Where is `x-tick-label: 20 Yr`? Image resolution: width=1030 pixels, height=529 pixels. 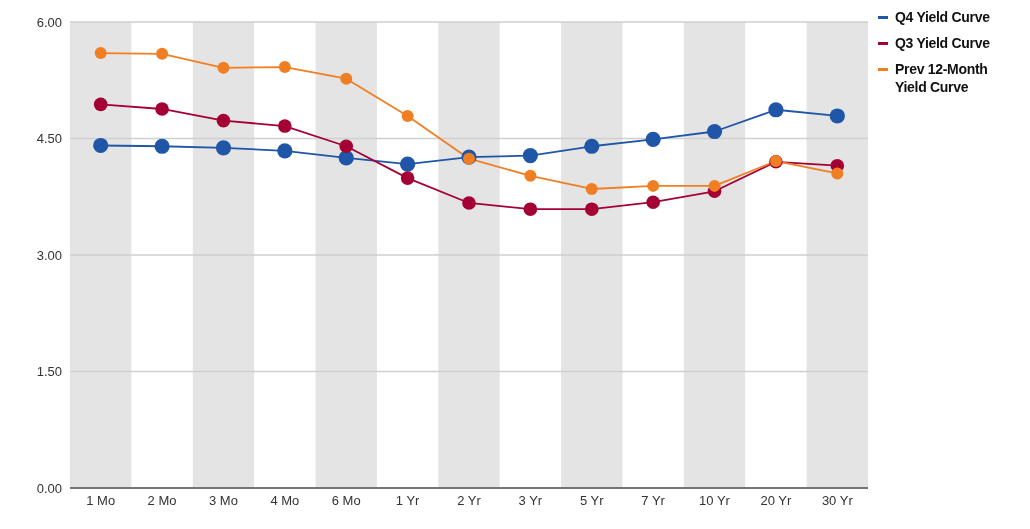 x-tick-label: 20 Yr is located at coordinates (776, 501).